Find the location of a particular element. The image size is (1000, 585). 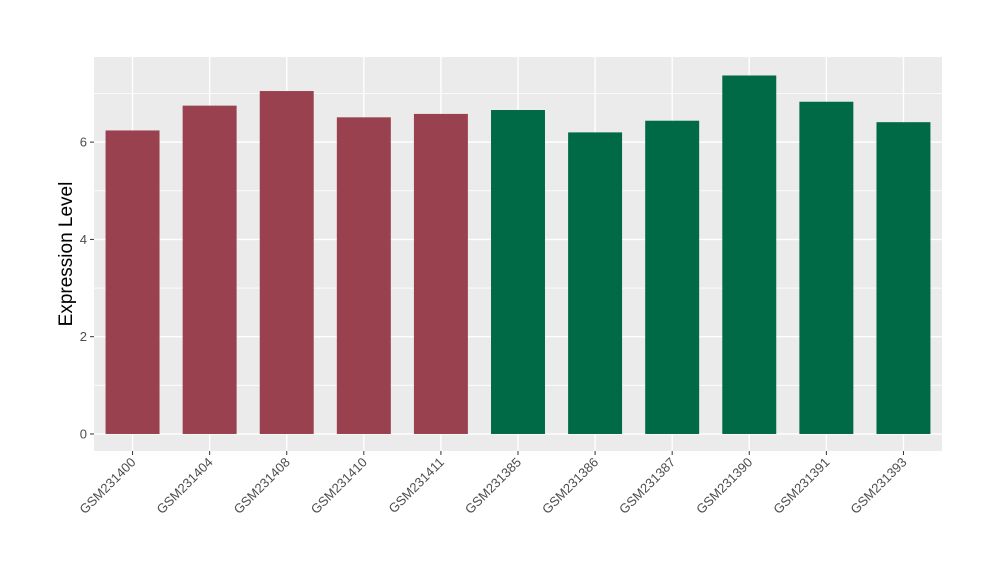

bar-GSM231393 is located at coordinates (903, 278).